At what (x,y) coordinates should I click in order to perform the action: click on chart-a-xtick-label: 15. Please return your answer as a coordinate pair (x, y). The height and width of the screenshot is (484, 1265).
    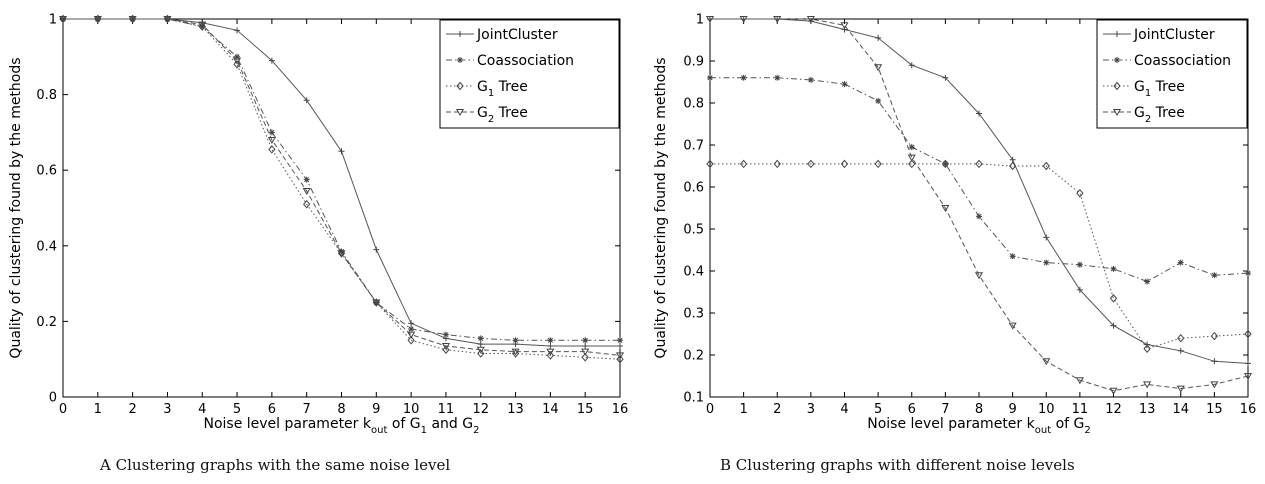
    Looking at the image, I should click on (585, 409).